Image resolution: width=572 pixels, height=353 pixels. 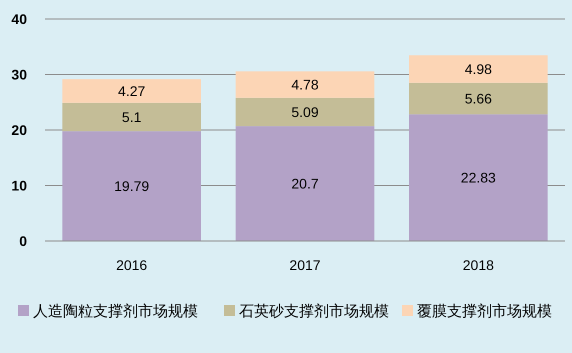 I want to click on legend-label: 人造陶粒支撑剂市场规模, so click(x=115, y=311).